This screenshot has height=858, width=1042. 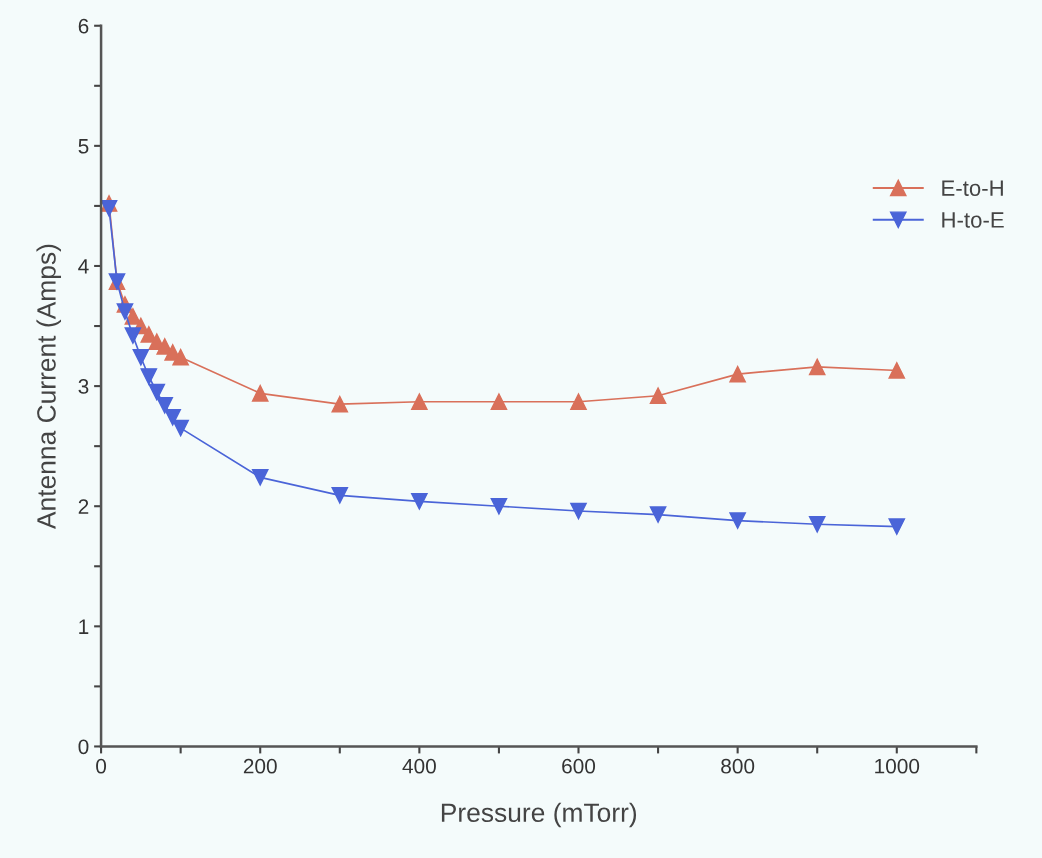 What do you see at coordinates (101, 766) in the screenshot?
I see `x-tick-label: 0` at bounding box center [101, 766].